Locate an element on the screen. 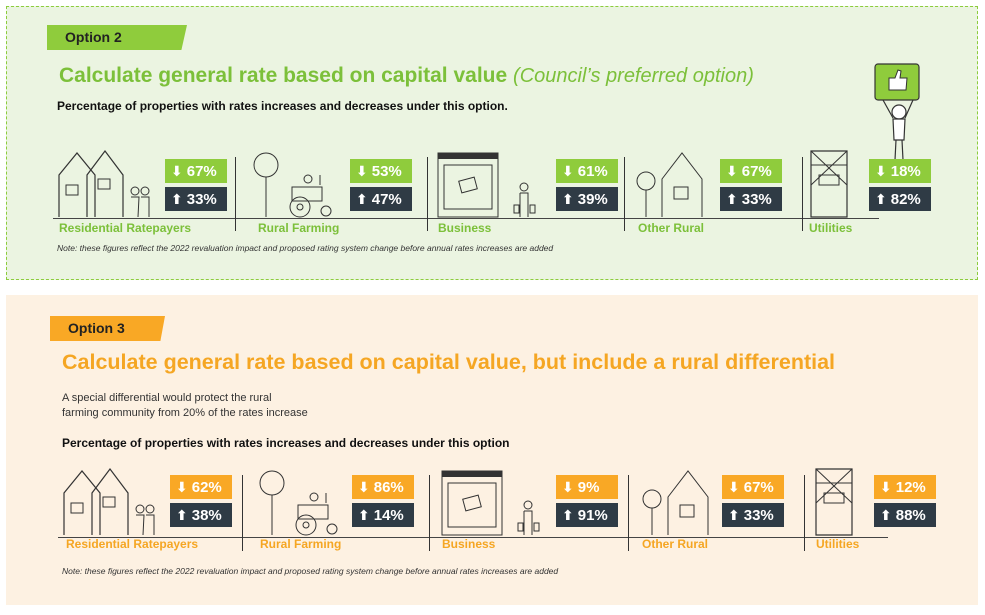 This screenshot has width=985, height=615. decrease-badge: ⬇ 86% is located at coordinates (383, 487).